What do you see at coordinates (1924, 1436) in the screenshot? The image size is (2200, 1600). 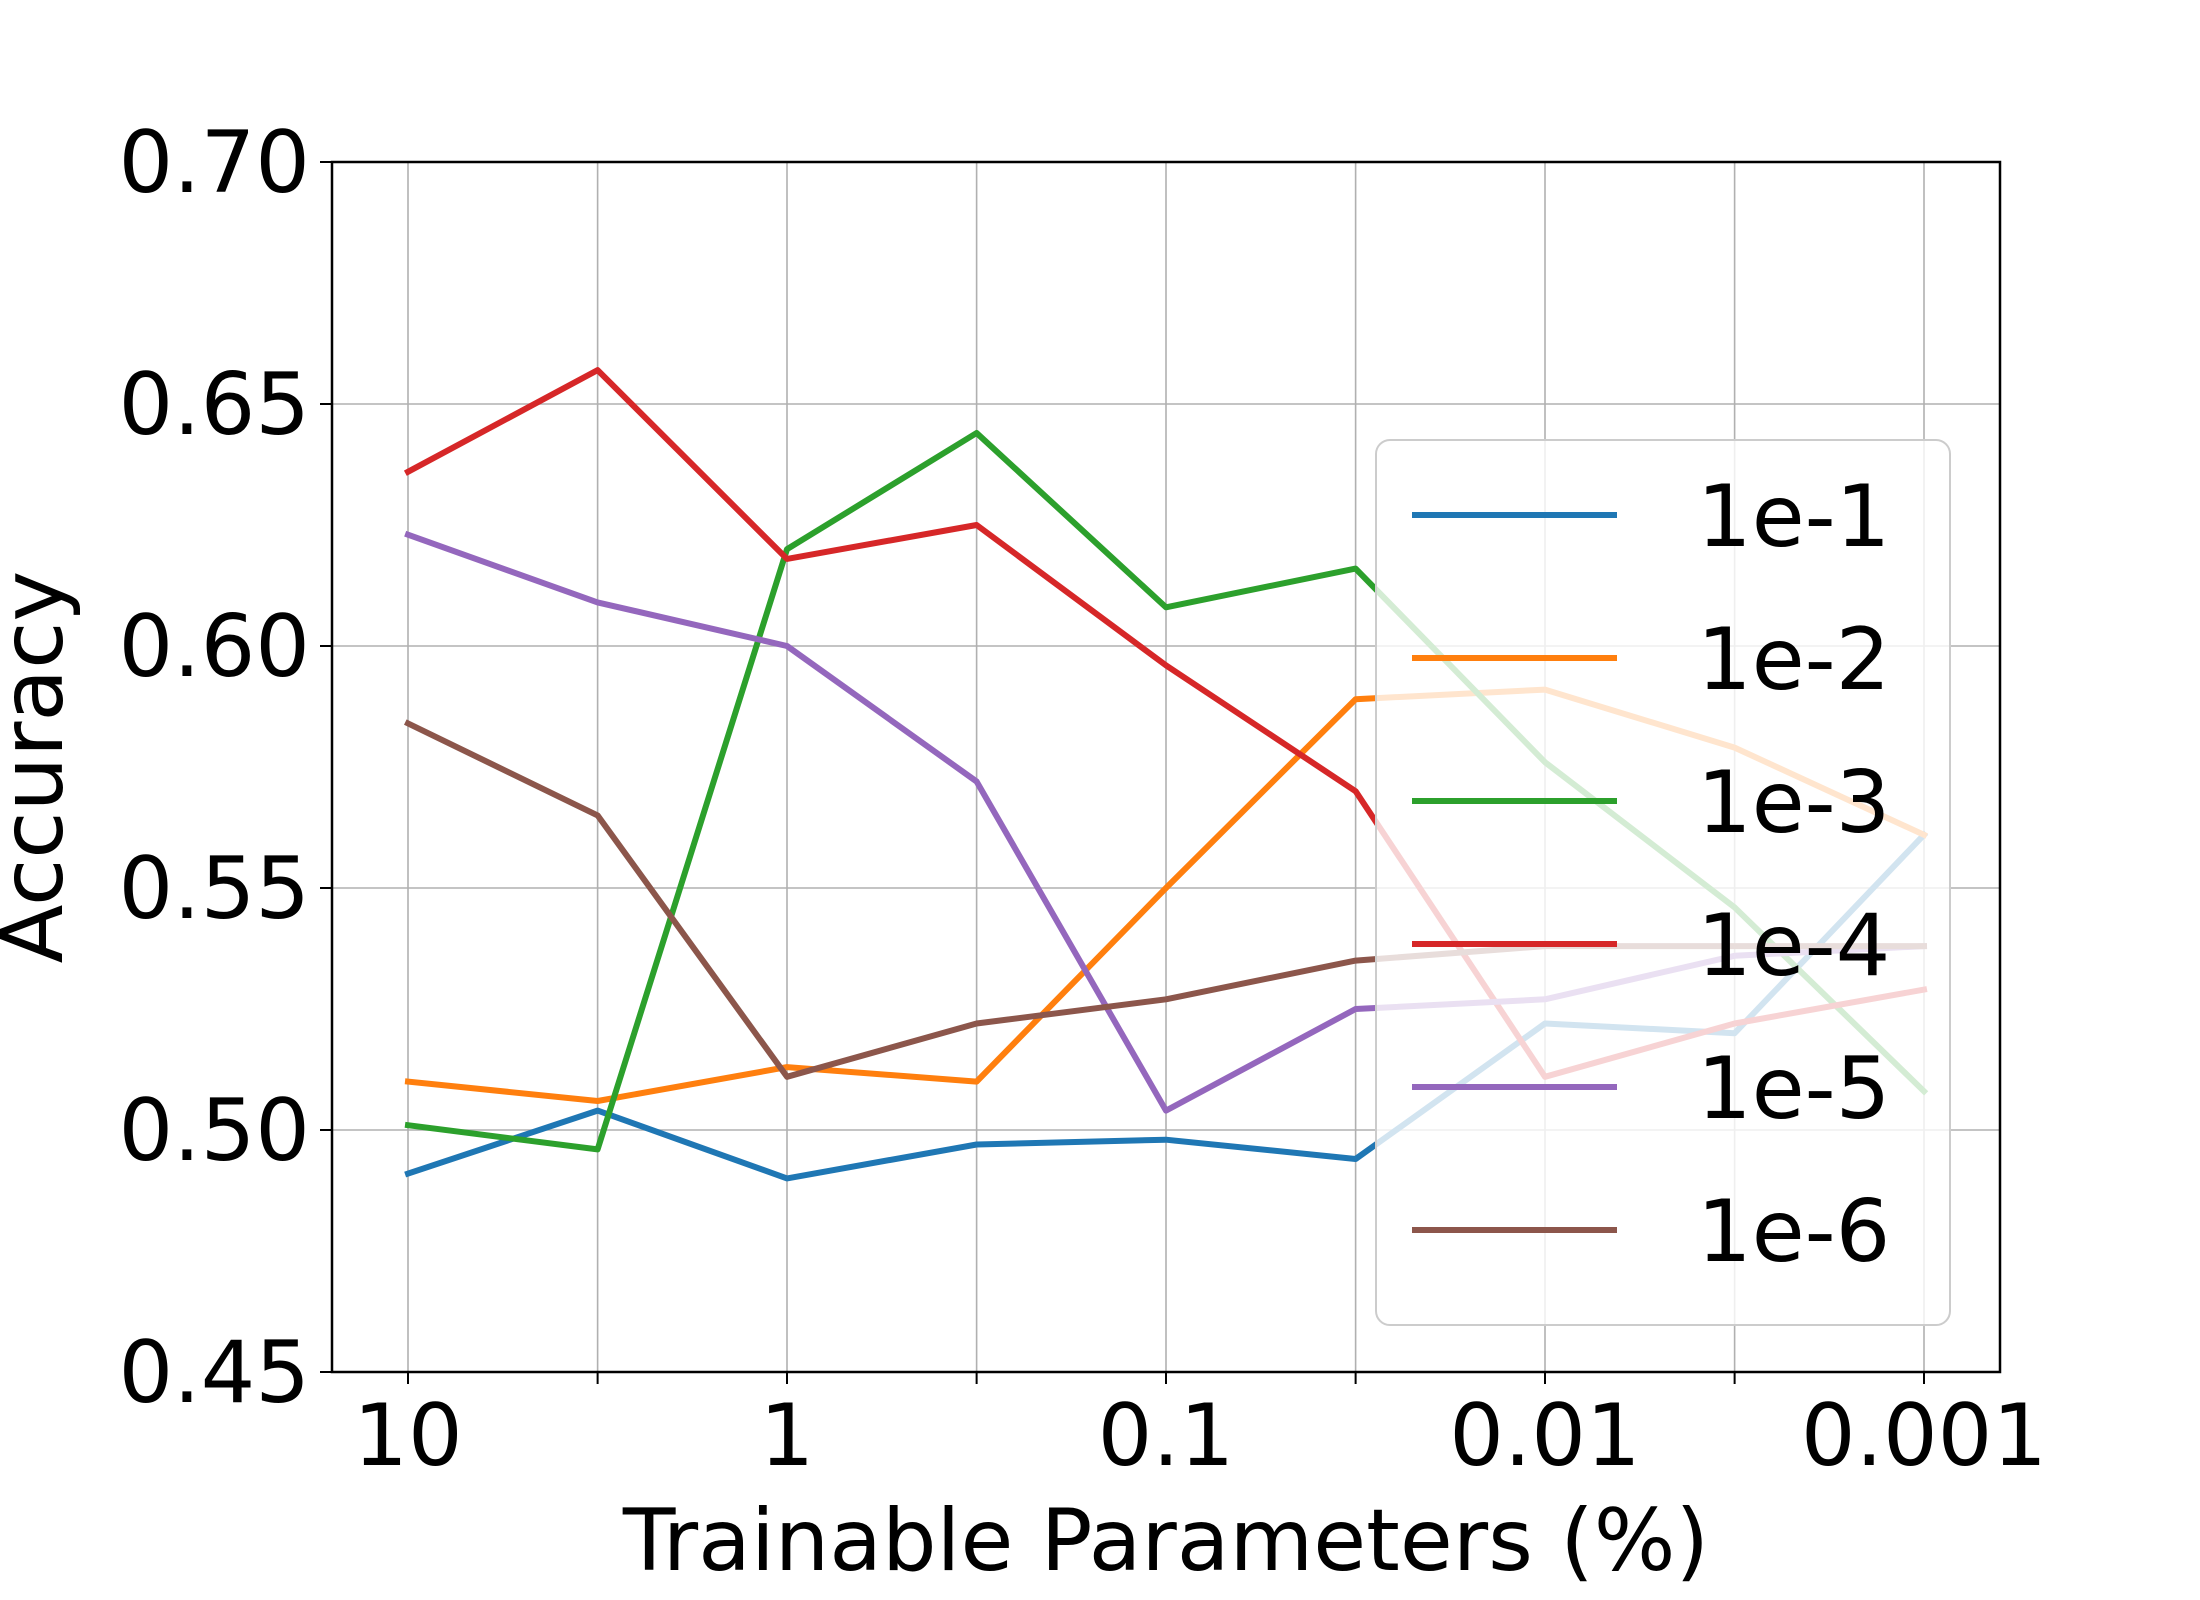 I see `x-tick-label: 0.001` at bounding box center [1924, 1436].